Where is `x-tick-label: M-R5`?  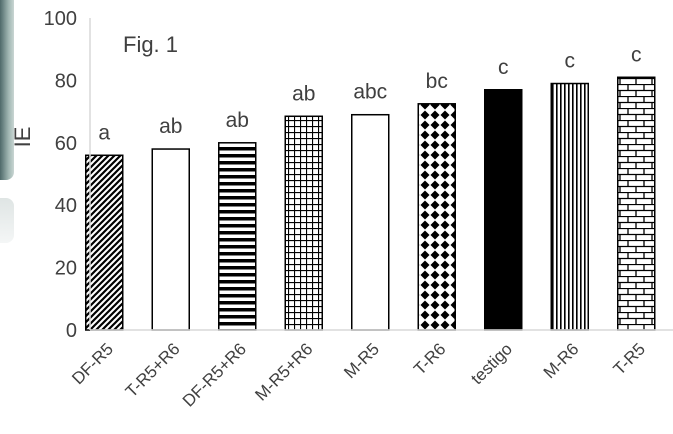 x-tick-label: M-R5 is located at coordinates (361, 360).